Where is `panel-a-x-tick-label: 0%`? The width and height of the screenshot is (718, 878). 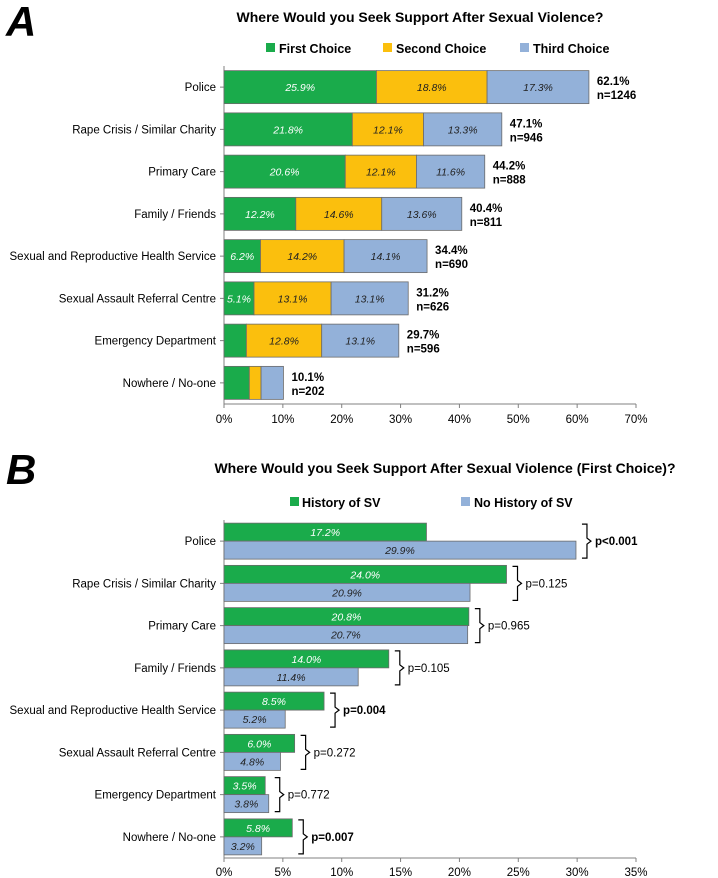
panel-a-x-tick-label: 0% is located at coordinates (224, 420).